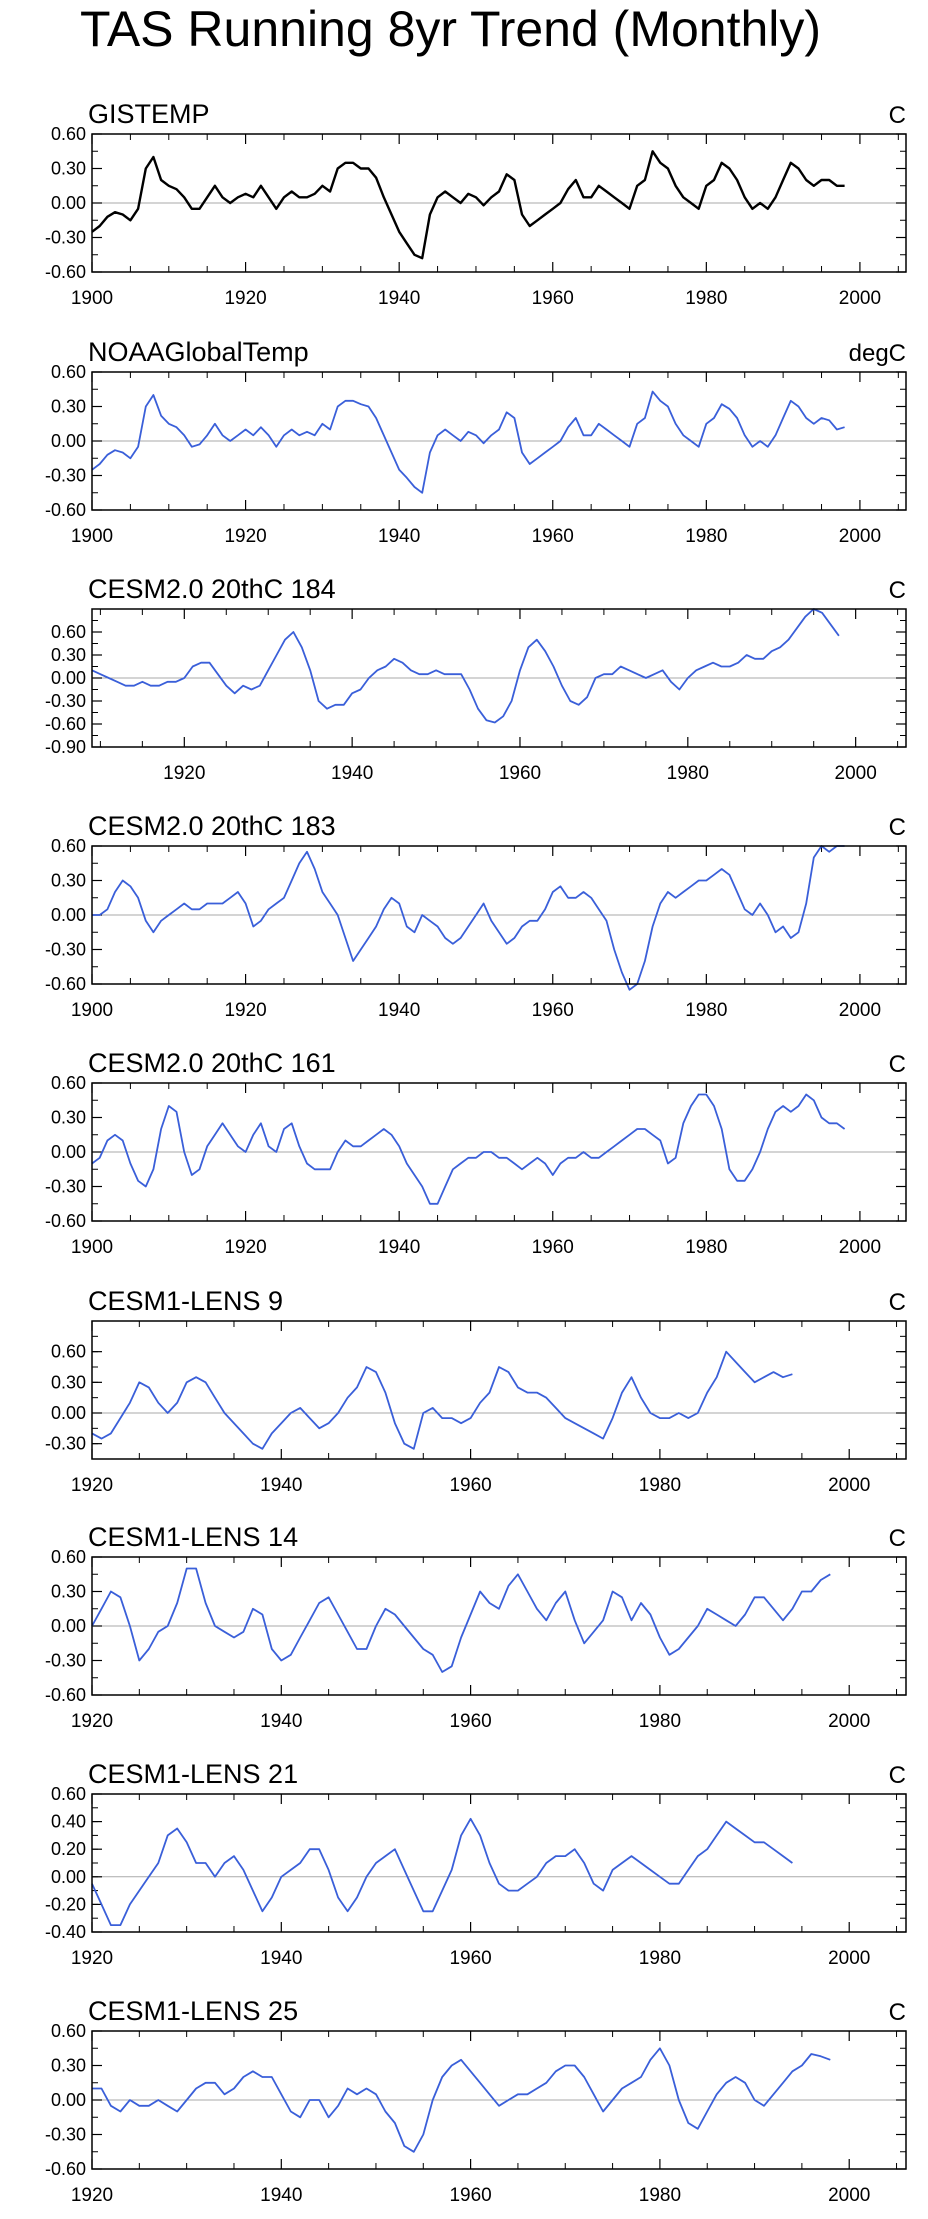 The image size is (928, 2219). What do you see at coordinates (212, 1063) in the screenshot?
I see `panel-title: CESM2.0 20thC 161` at bounding box center [212, 1063].